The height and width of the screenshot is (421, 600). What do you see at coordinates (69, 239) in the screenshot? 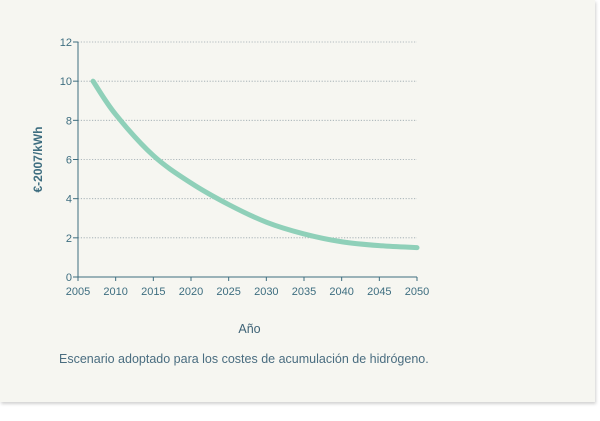
I see `y-tick-label: 2` at bounding box center [69, 239].